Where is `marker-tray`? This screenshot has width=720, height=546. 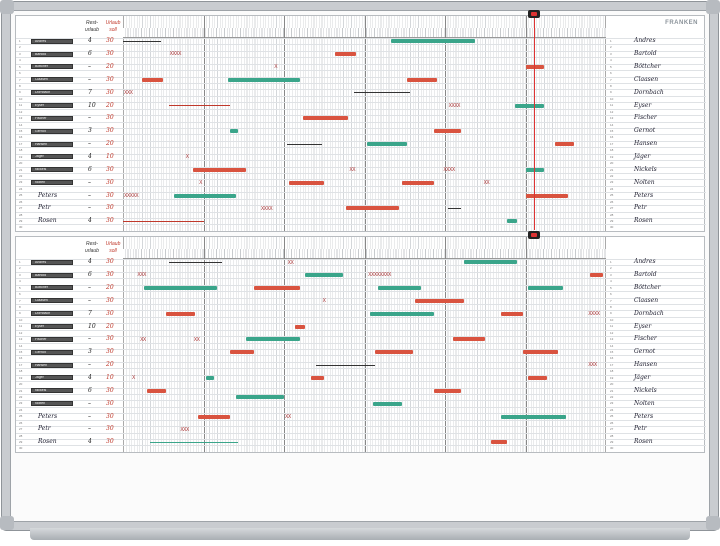
marker-tray is located at coordinates (360, 534).